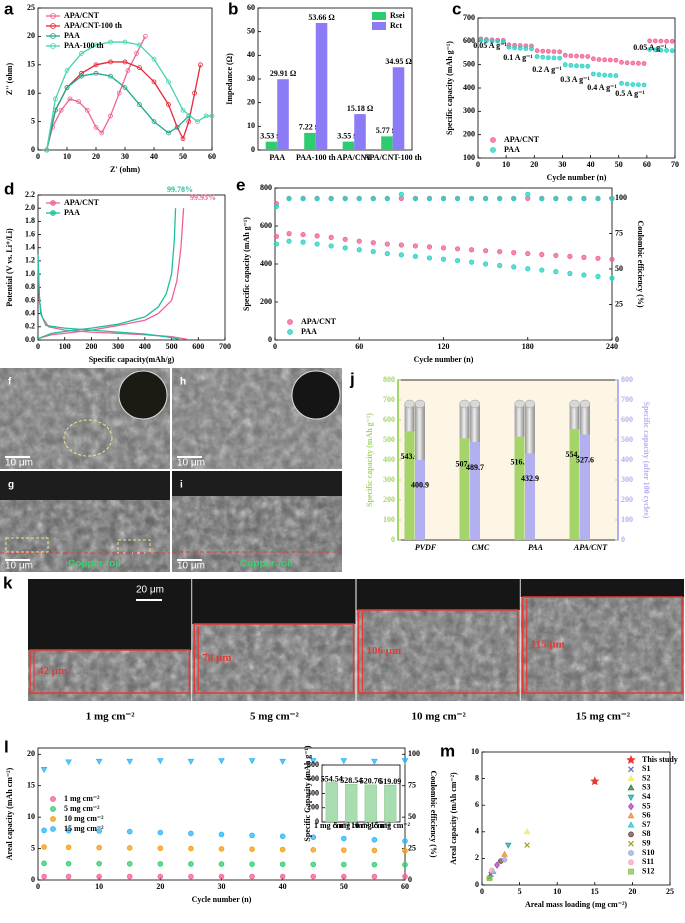 The width and height of the screenshot is (685, 923). What do you see at coordinates (632, 891) in the screenshot?
I see `x-tick-label: 20` at bounding box center [632, 891].